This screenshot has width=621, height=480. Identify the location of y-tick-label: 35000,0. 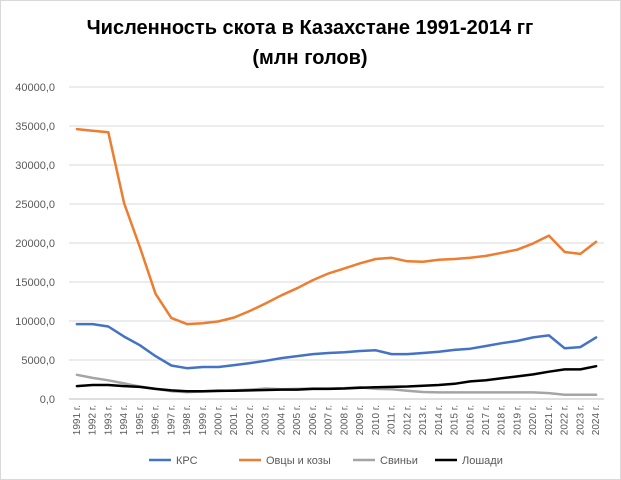
(35, 127).